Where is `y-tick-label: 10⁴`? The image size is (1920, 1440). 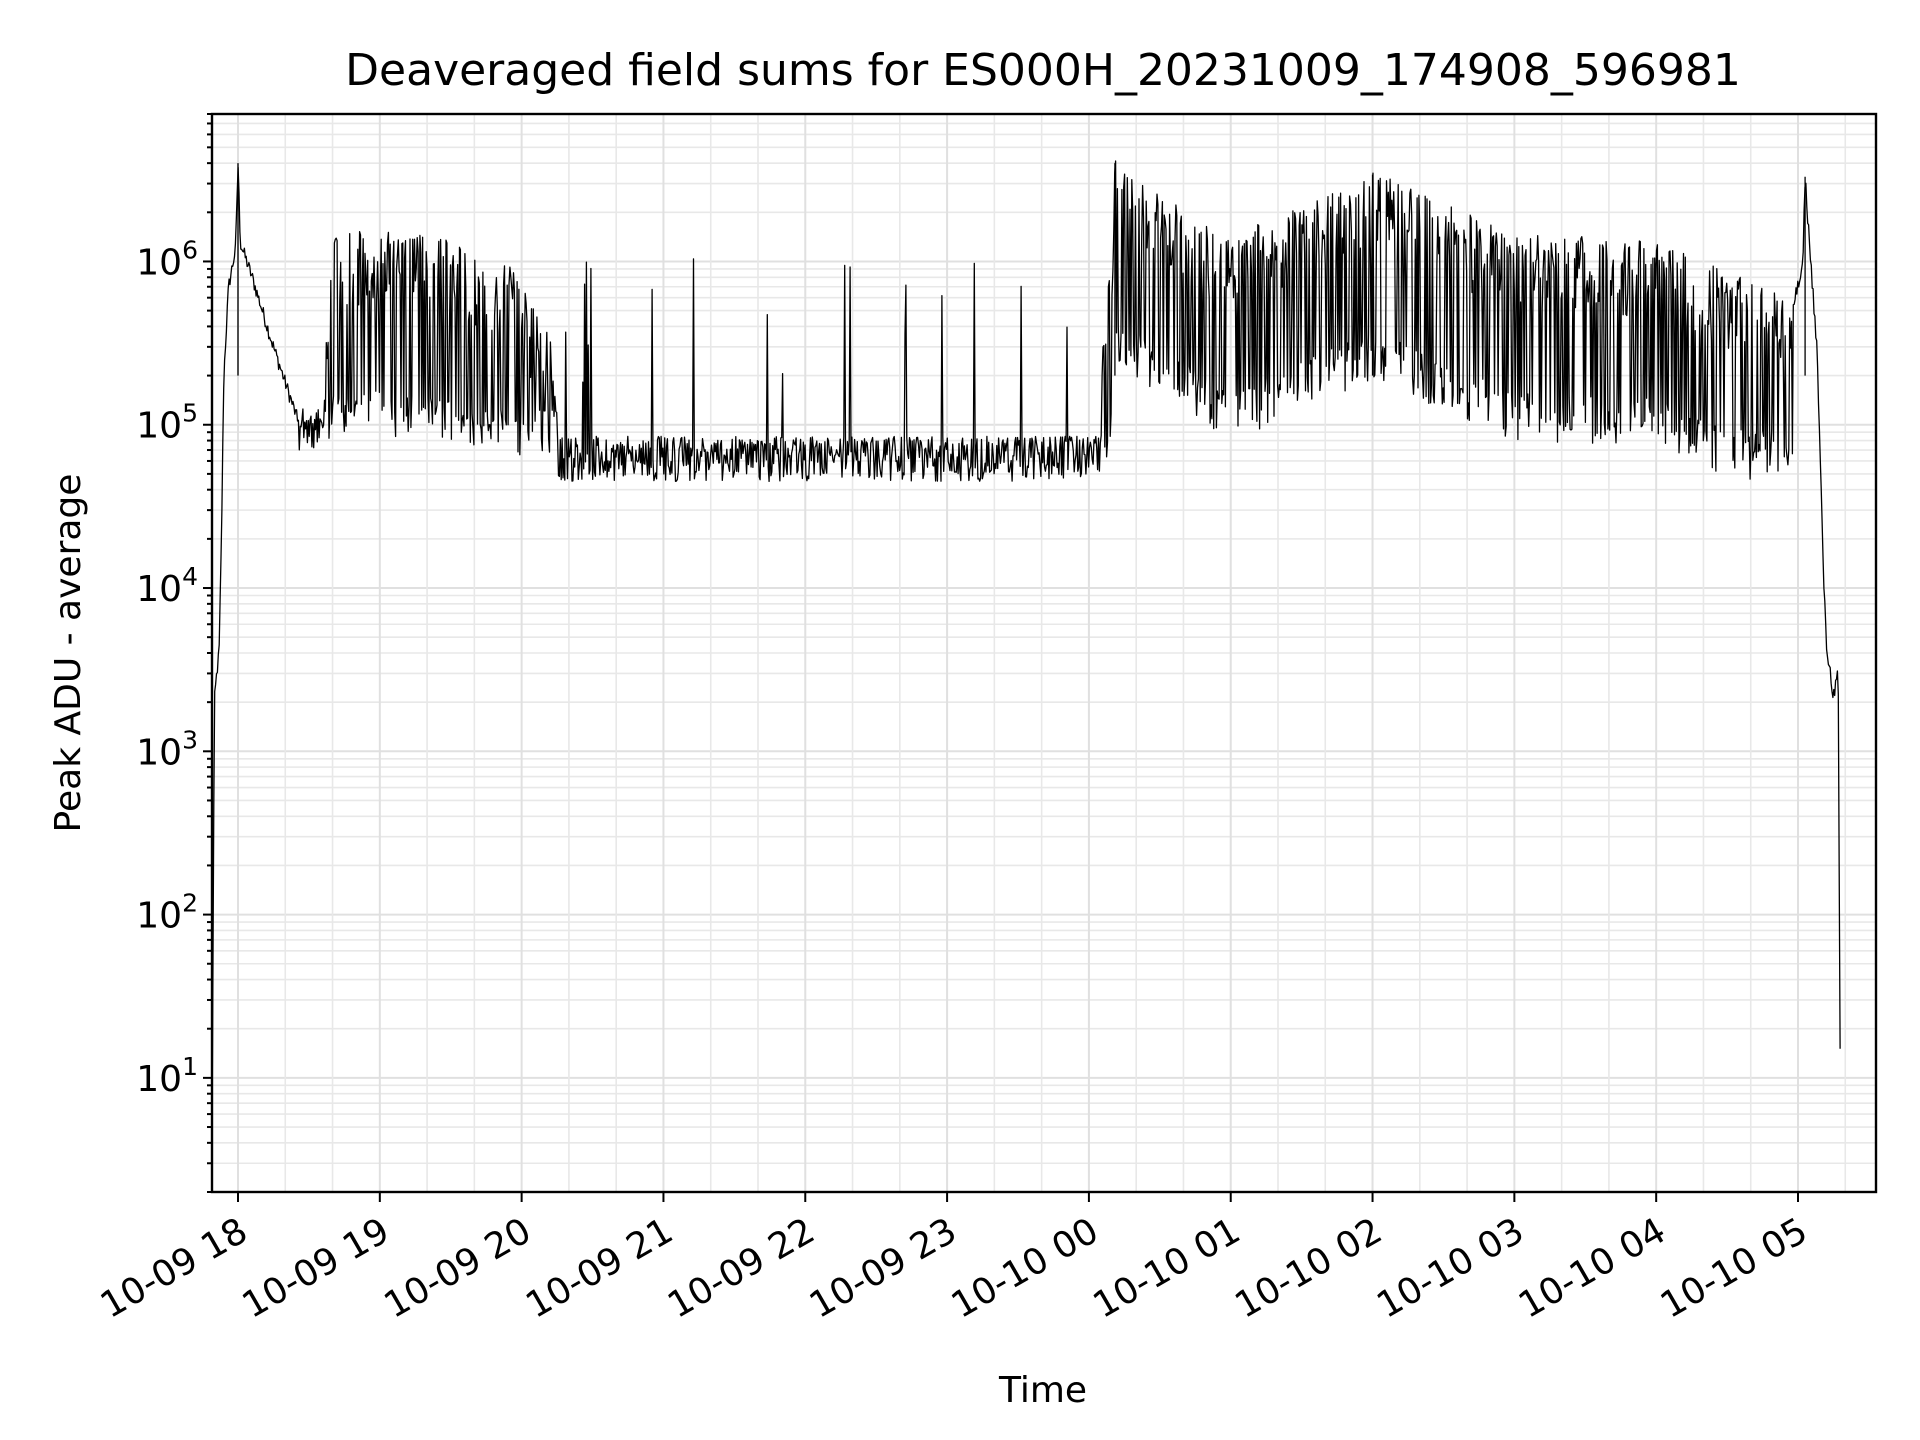
y-tick-label: 10⁴ is located at coordinates (167, 586).